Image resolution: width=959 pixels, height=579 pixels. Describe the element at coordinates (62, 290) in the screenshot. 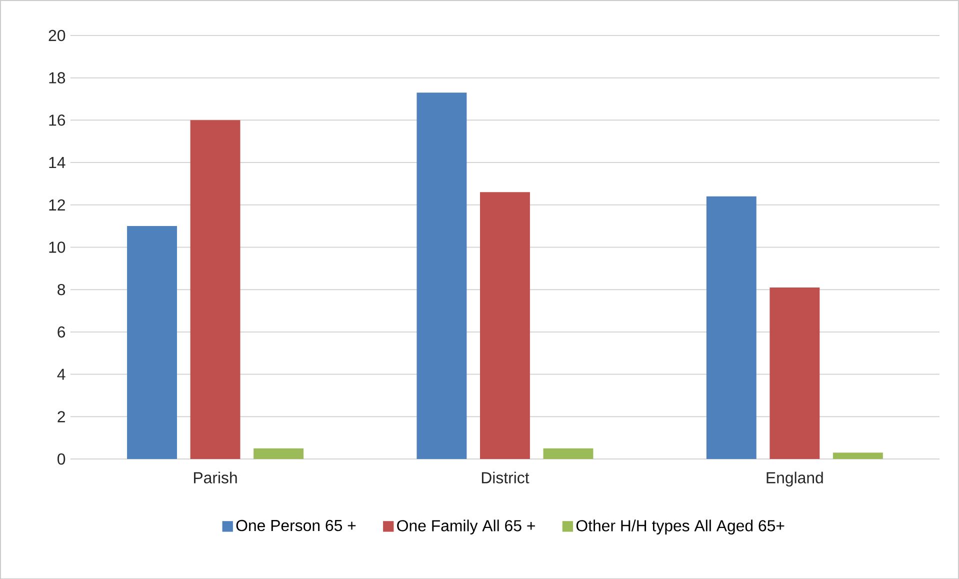

I see `y-tick-label: 8` at that location.